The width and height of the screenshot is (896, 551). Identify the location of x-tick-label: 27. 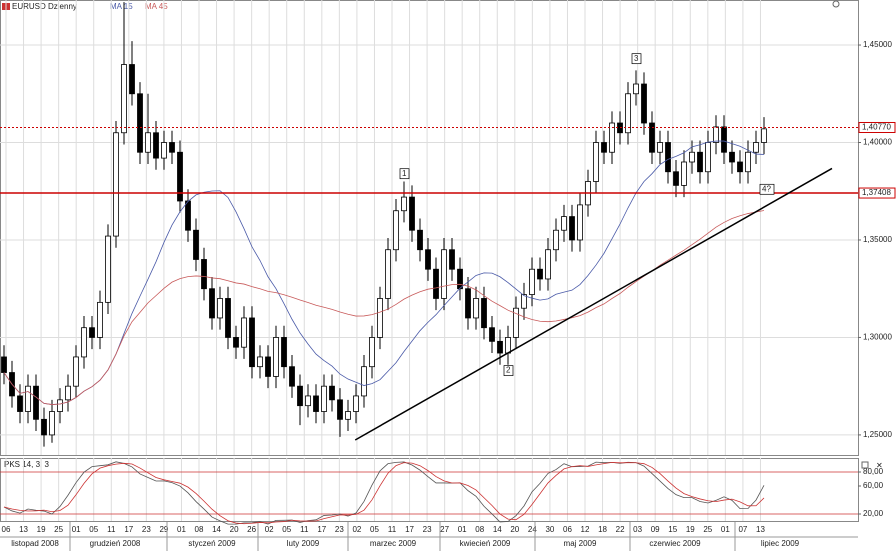
(444, 529).